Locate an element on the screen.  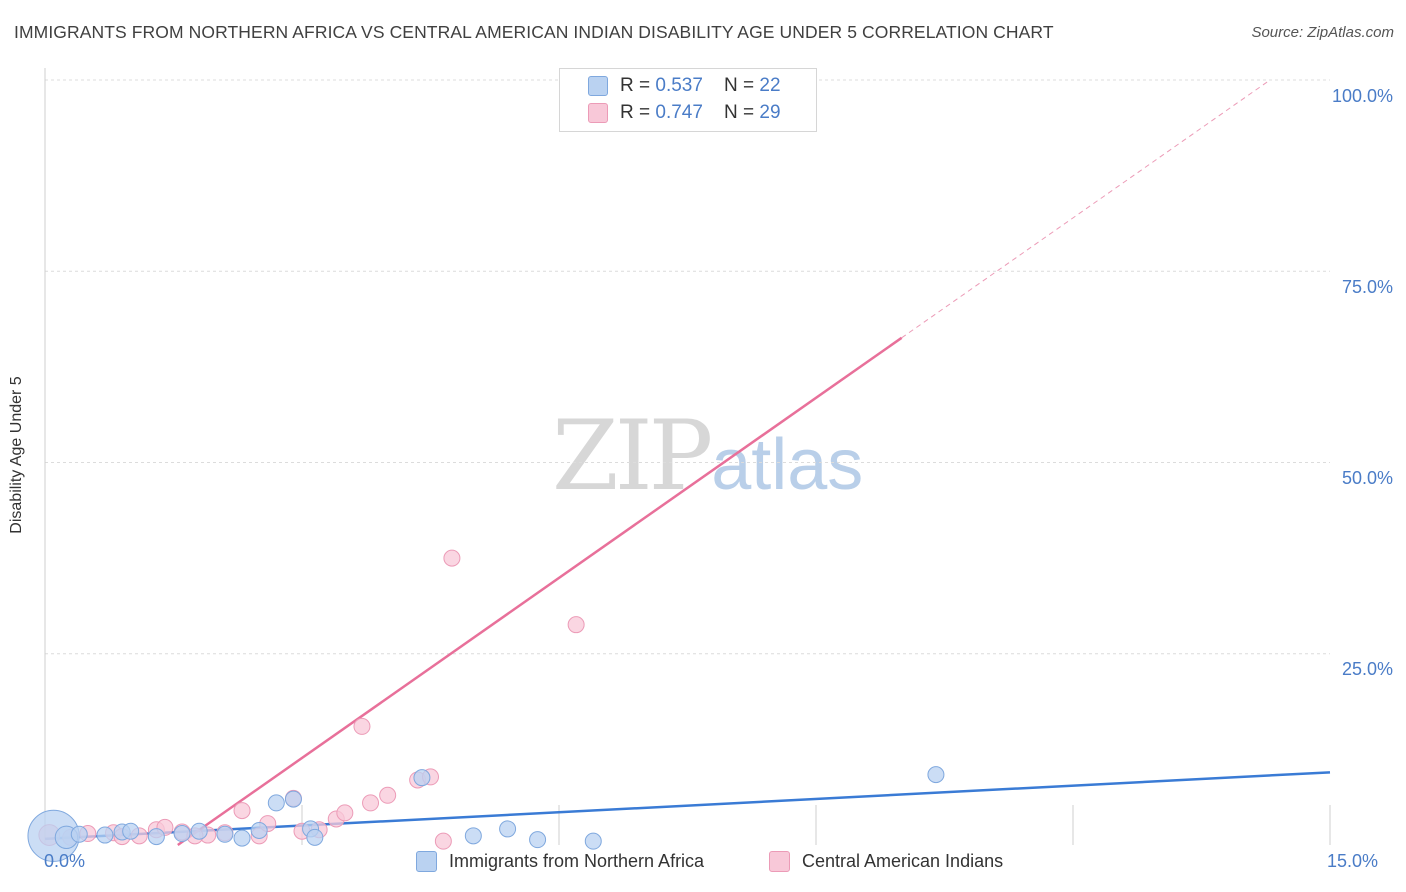
legend-r-value-blue: 0.537 is located at coordinates (679, 85).